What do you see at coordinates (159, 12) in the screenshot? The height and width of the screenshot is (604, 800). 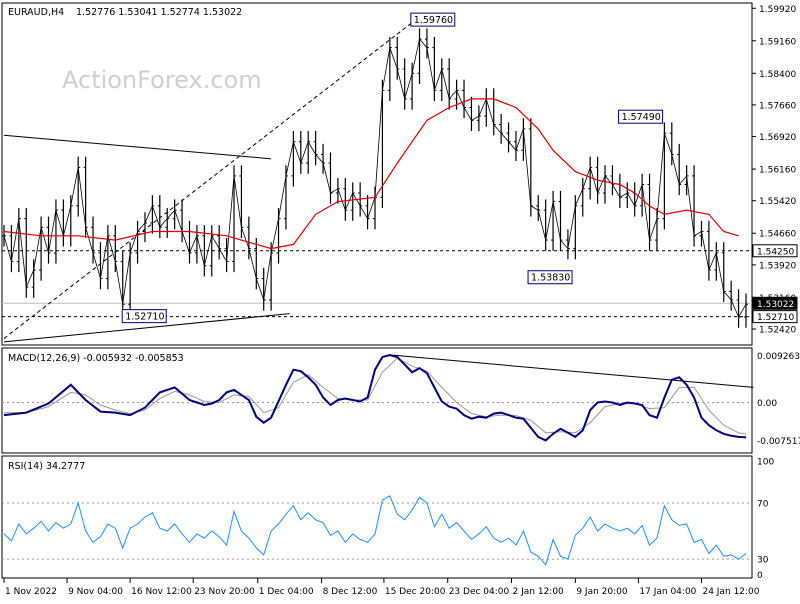 I see `ohlc-readout: 1.52776 1.53041 1.52774 1.53022` at bounding box center [159, 12].